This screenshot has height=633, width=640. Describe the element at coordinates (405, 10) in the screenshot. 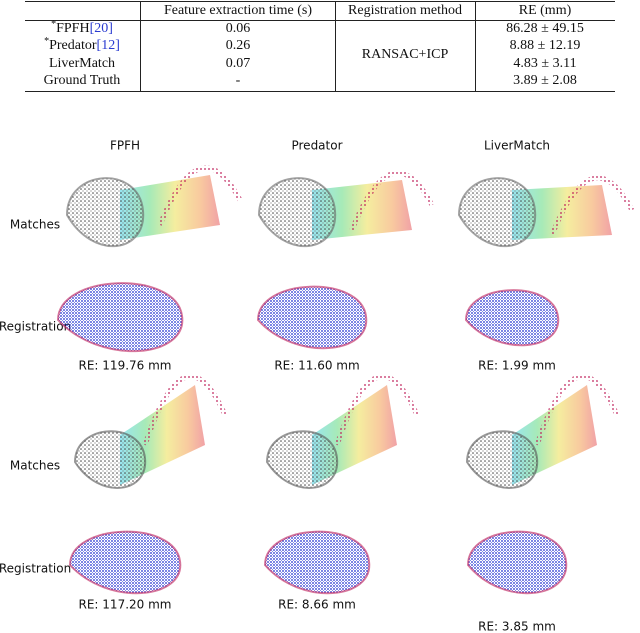

I see `table-header: Registration method` at that location.